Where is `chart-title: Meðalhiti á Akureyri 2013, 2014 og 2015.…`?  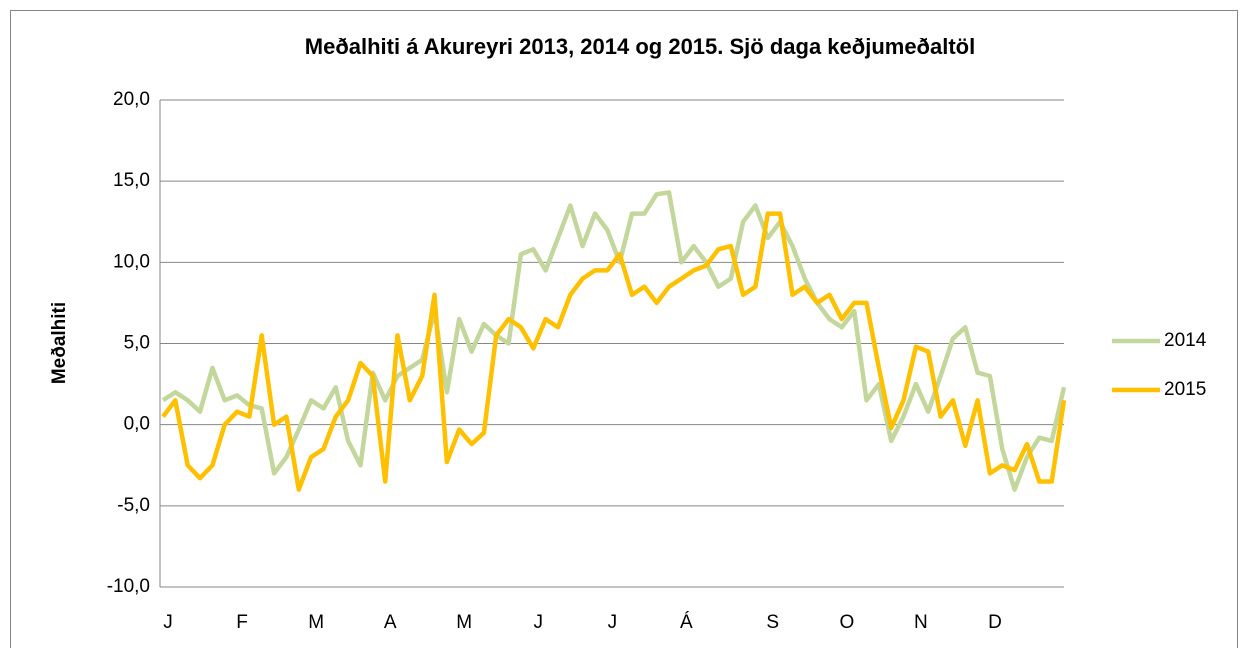 chart-title: Meðalhiti á Akureyri 2013, 2014 og 2015.… is located at coordinates (640, 46).